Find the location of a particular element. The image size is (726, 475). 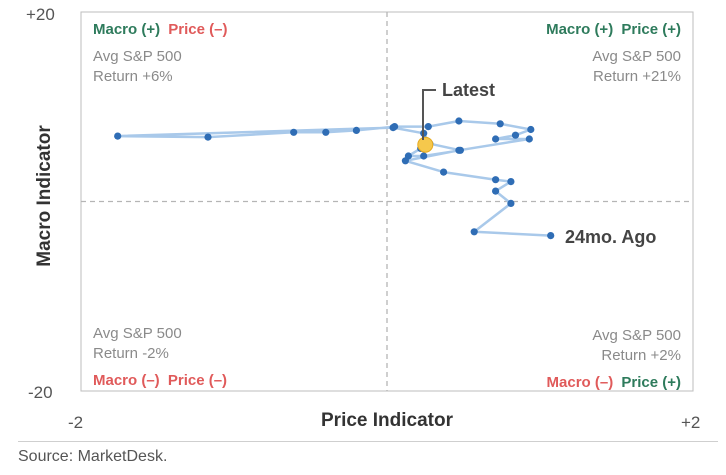

quadrant-bottom-left-macro: Macro (–) is located at coordinates (126, 380).